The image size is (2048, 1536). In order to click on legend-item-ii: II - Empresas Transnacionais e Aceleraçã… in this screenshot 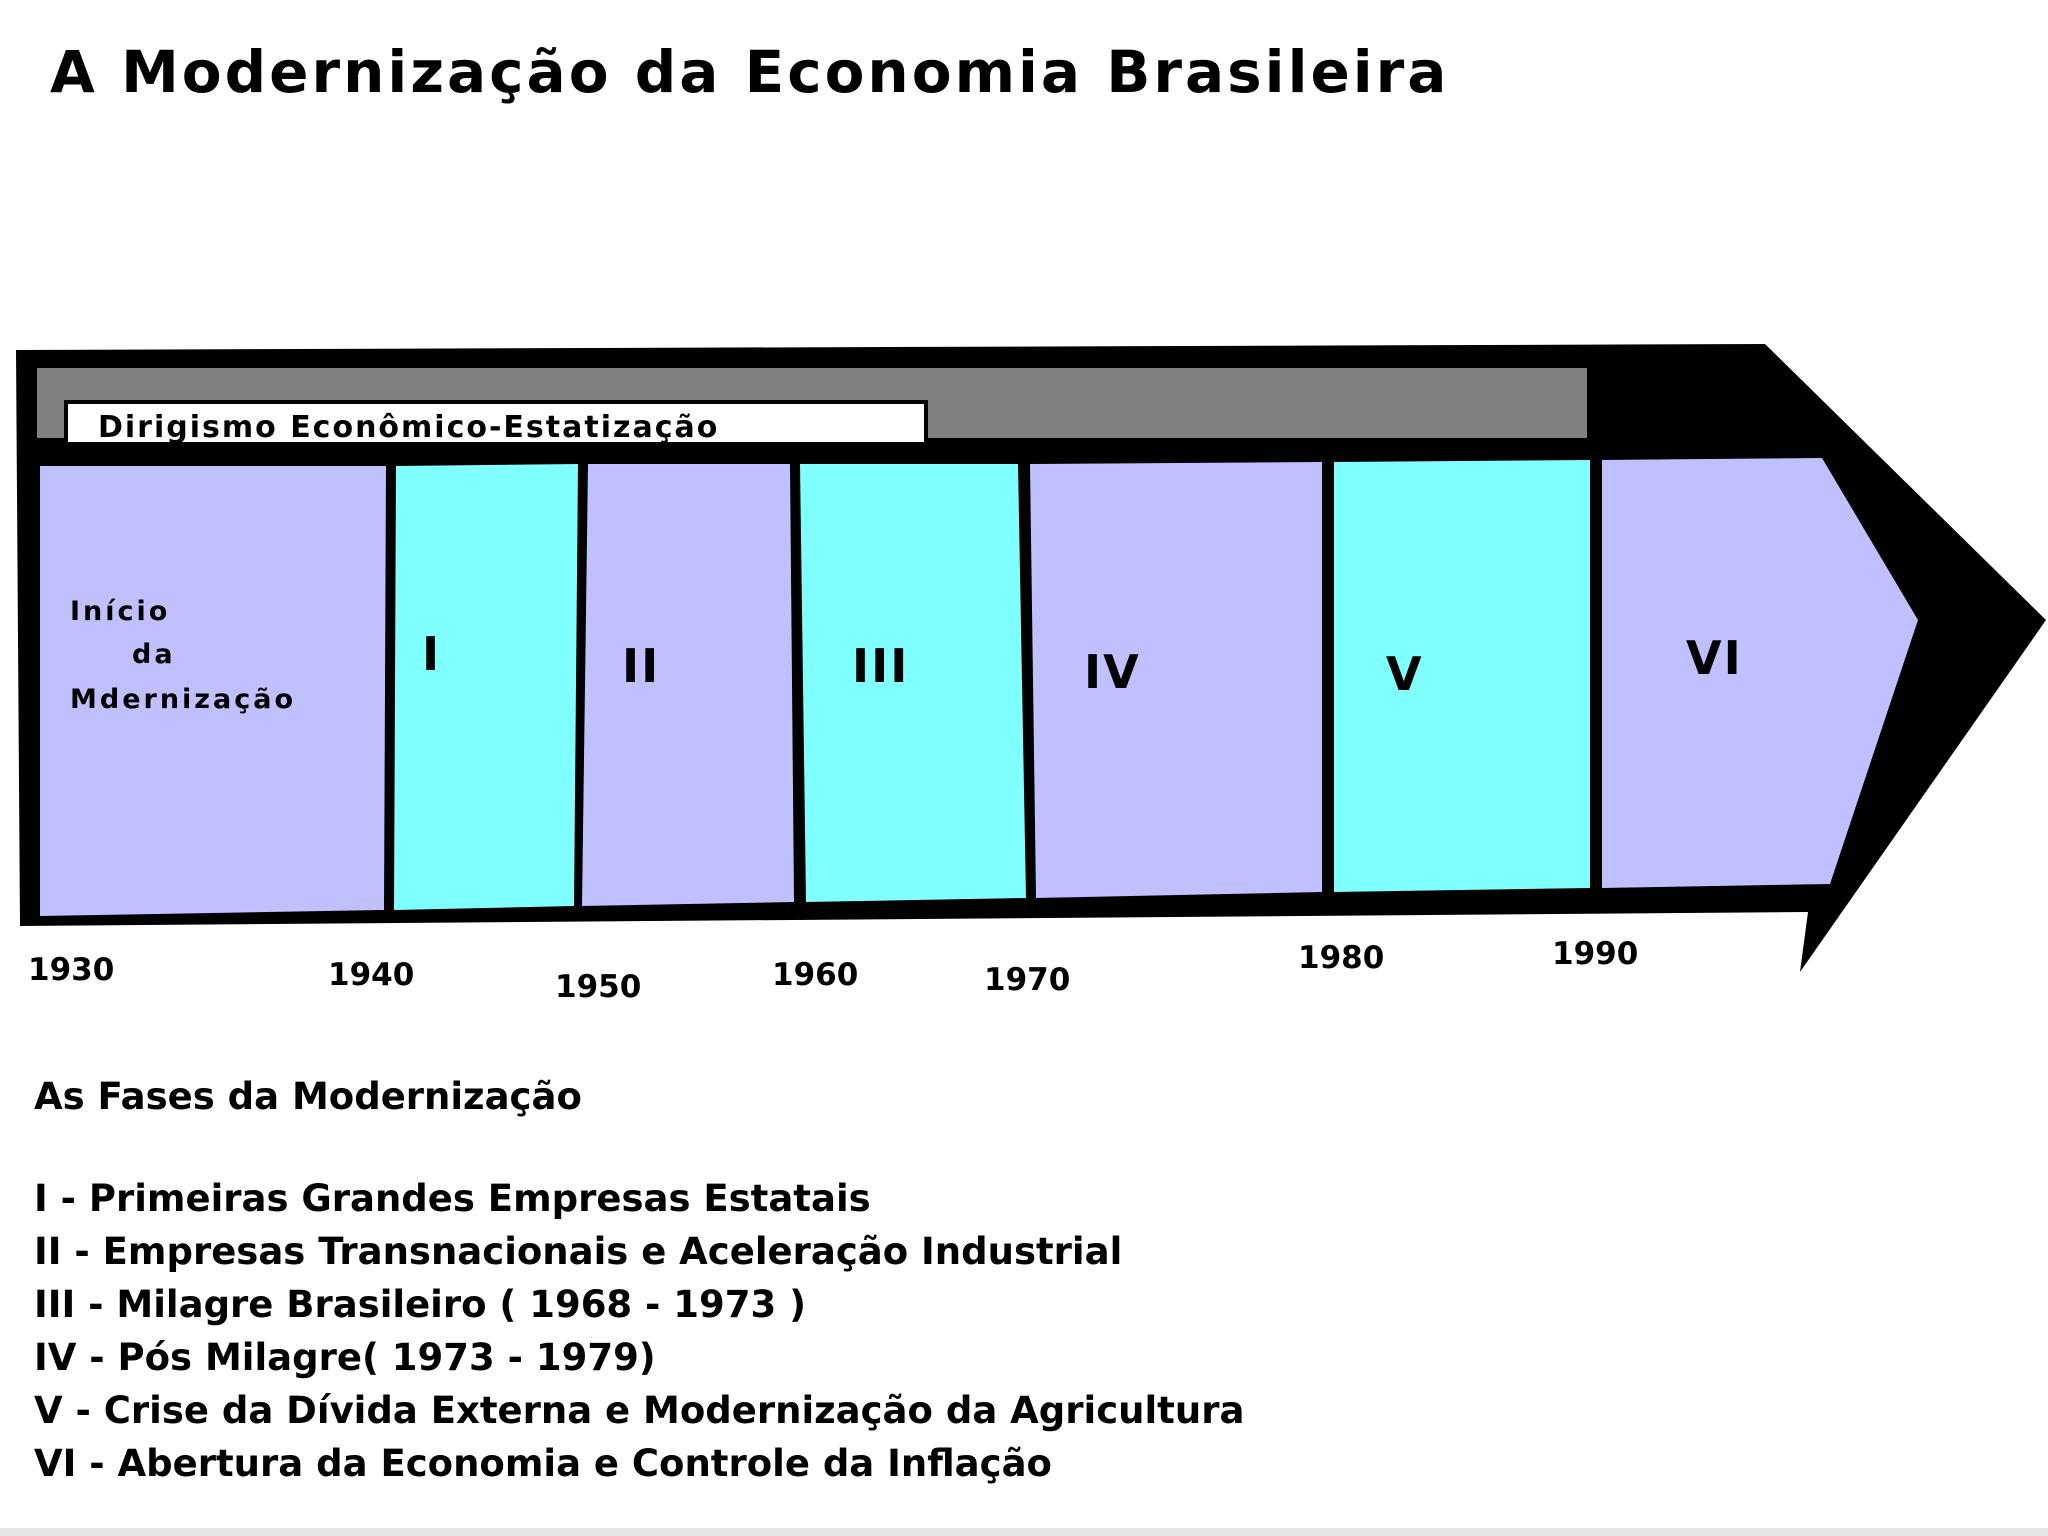, I will do `click(578, 1251)`.